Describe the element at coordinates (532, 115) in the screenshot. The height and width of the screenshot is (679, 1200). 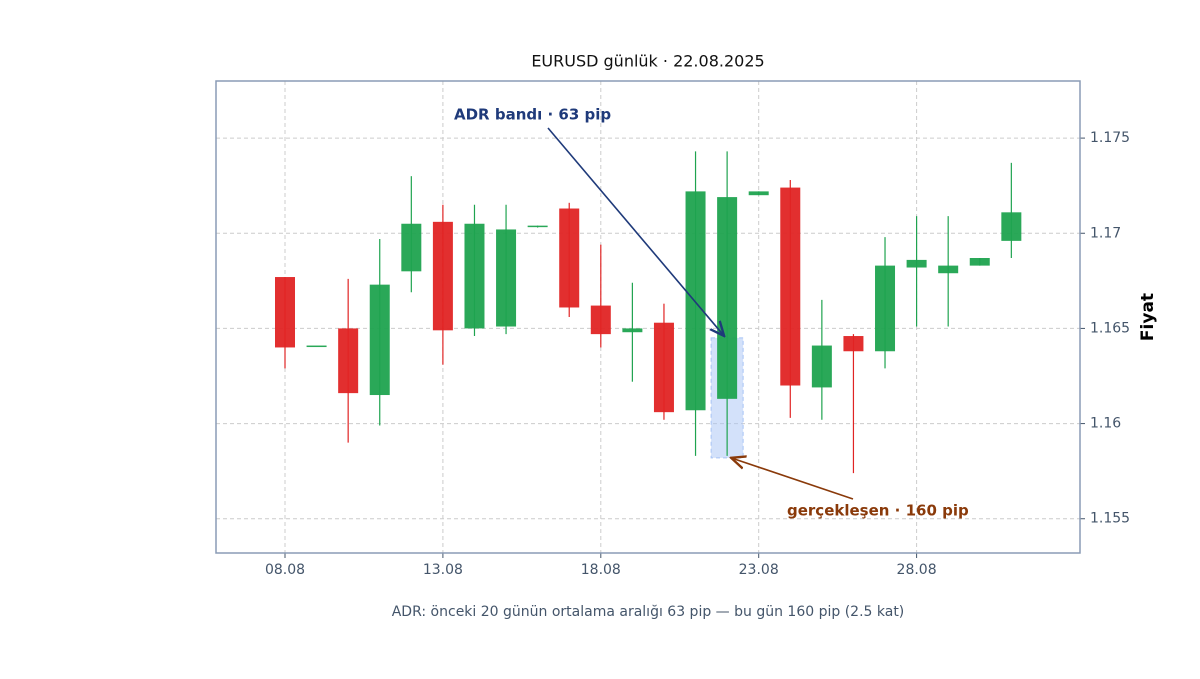
I see `annotation: ADR bandı · 63 pip` at that location.